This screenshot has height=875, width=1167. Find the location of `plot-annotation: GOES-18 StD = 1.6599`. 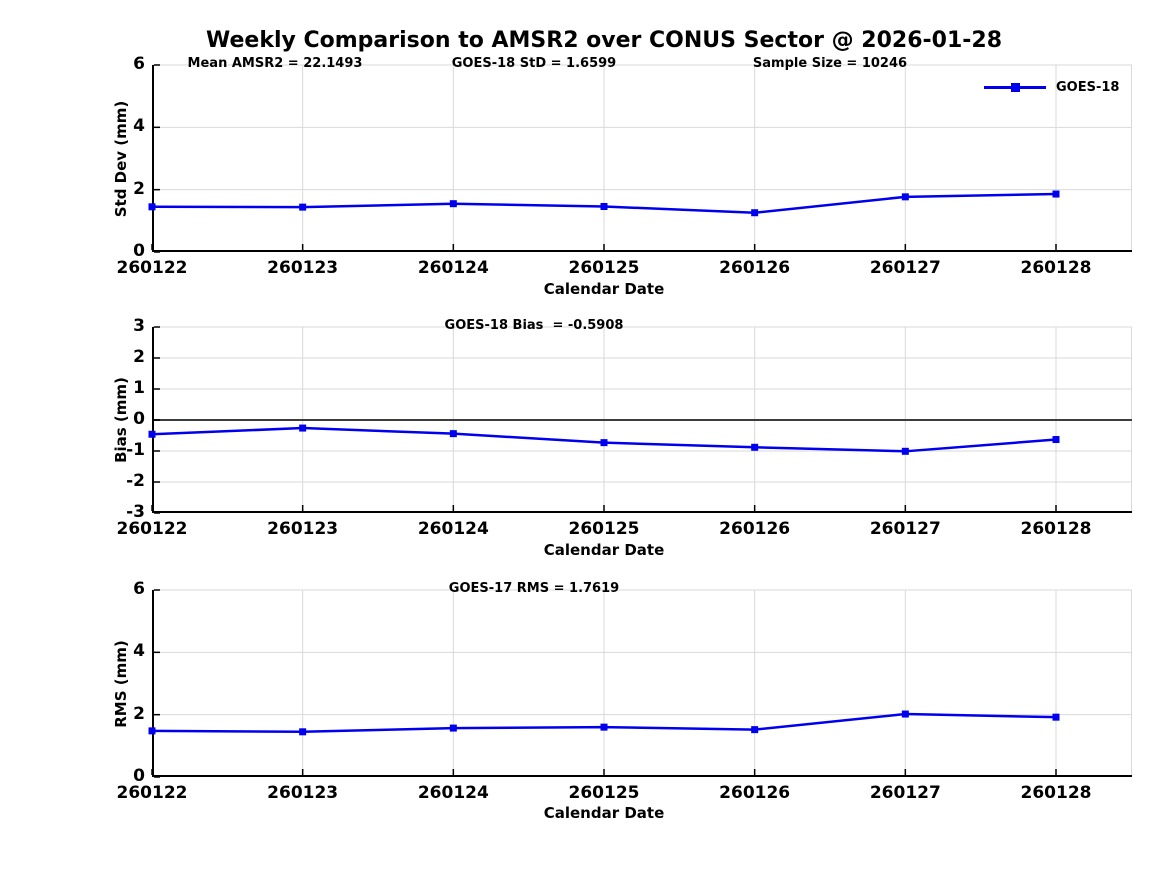

plot-annotation: GOES-18 StD = 1.6599 is located at coordinates (534, 63).